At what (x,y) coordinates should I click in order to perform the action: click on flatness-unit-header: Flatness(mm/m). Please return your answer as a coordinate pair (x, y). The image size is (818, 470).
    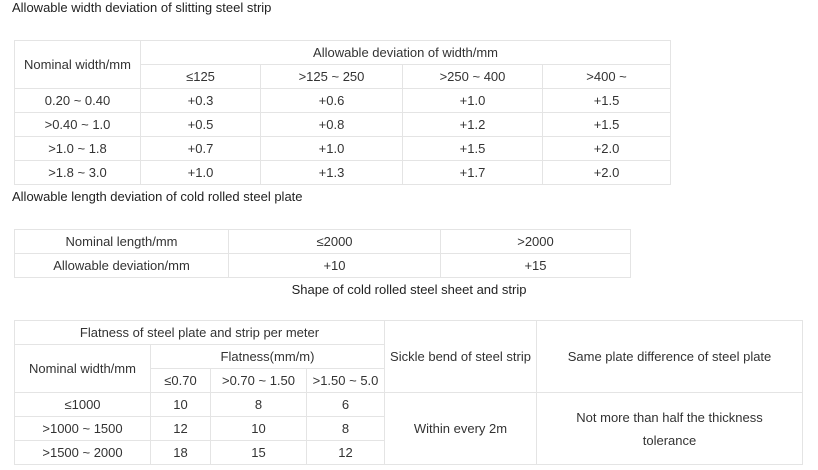
    Looking at the image, I should click on (267, 356).